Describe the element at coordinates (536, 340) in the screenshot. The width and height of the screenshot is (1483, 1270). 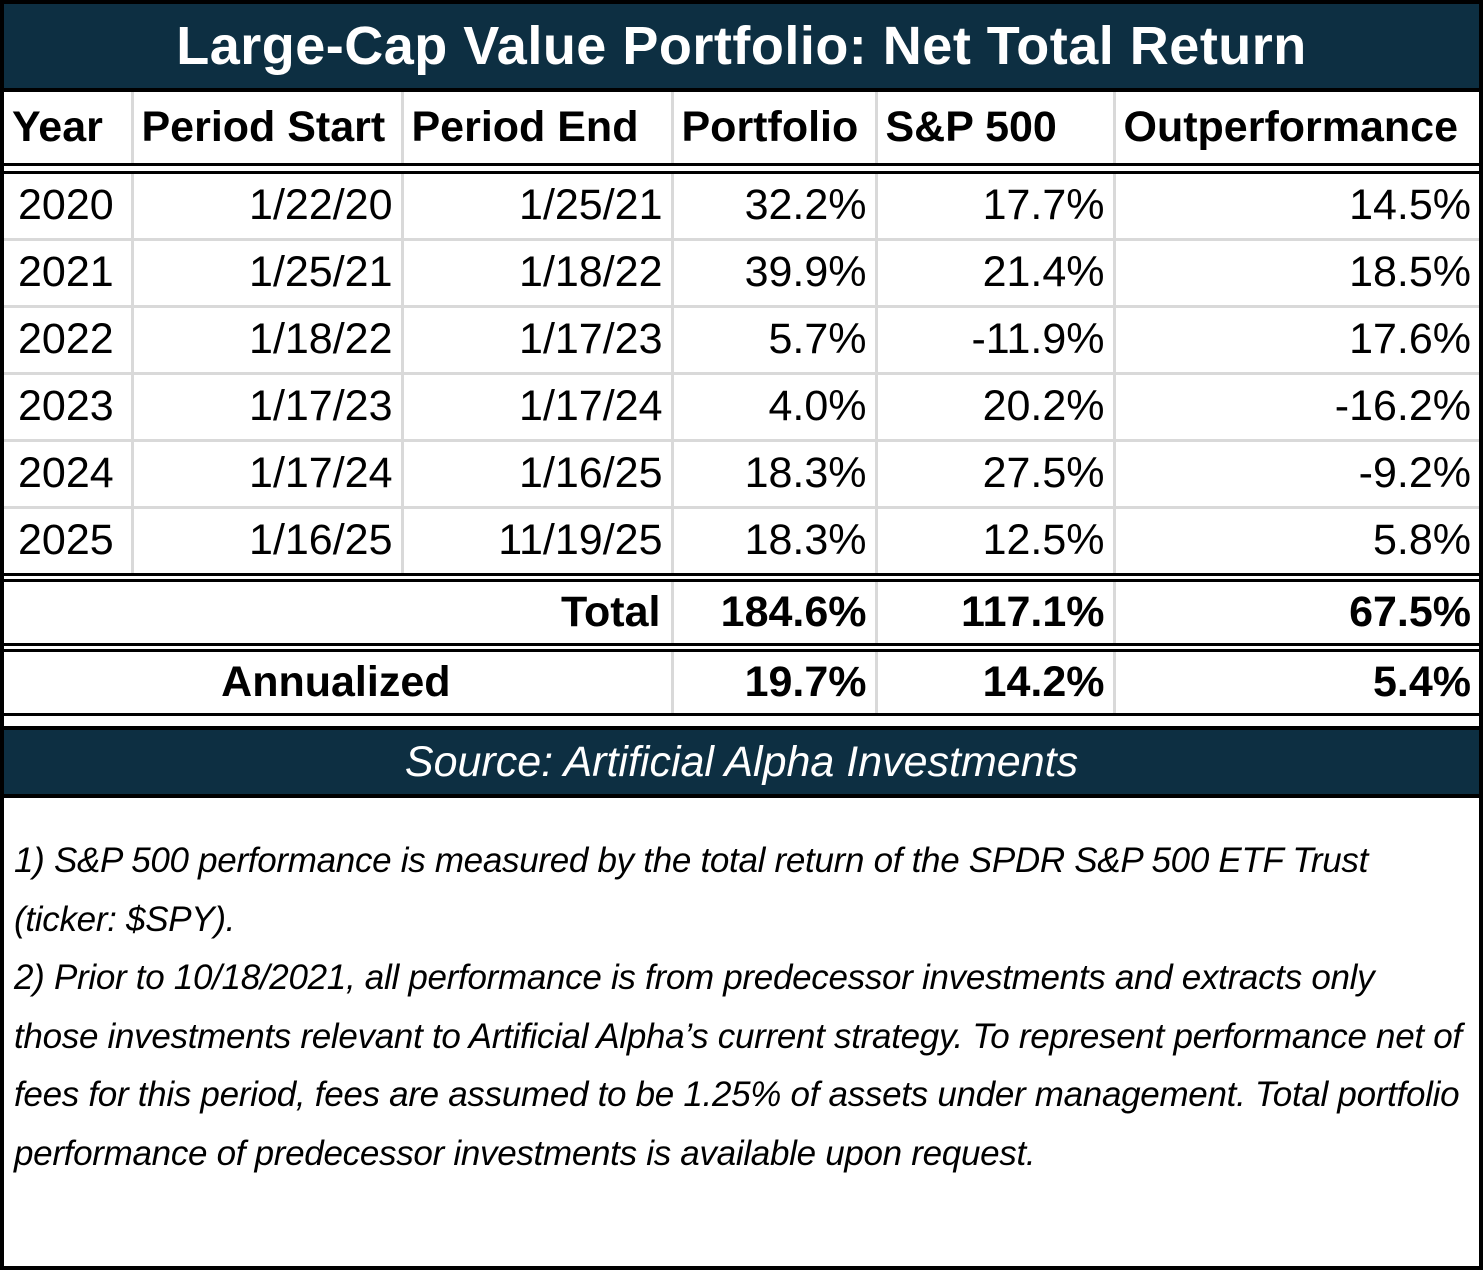
I see `cell-period-end: 1/17/23` at that location.